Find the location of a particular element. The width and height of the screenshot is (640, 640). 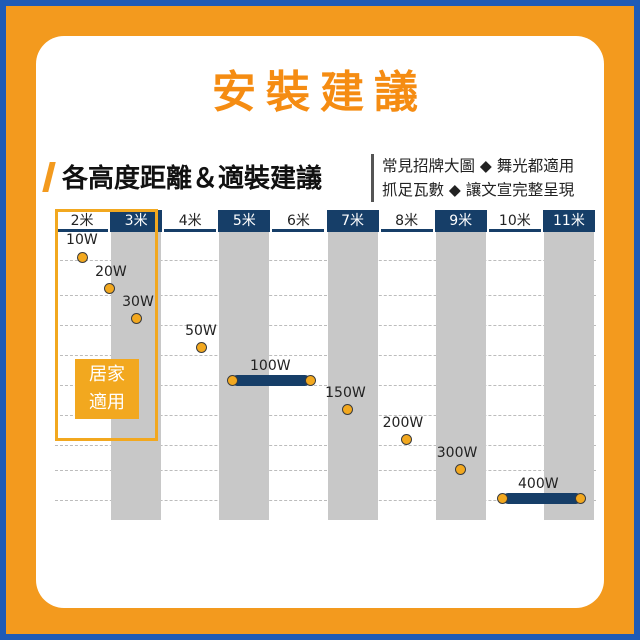

note-divider is located at coordinates (372, 178).